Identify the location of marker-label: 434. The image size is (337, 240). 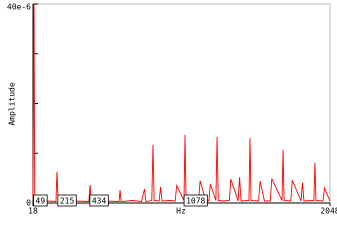
(99, 201).